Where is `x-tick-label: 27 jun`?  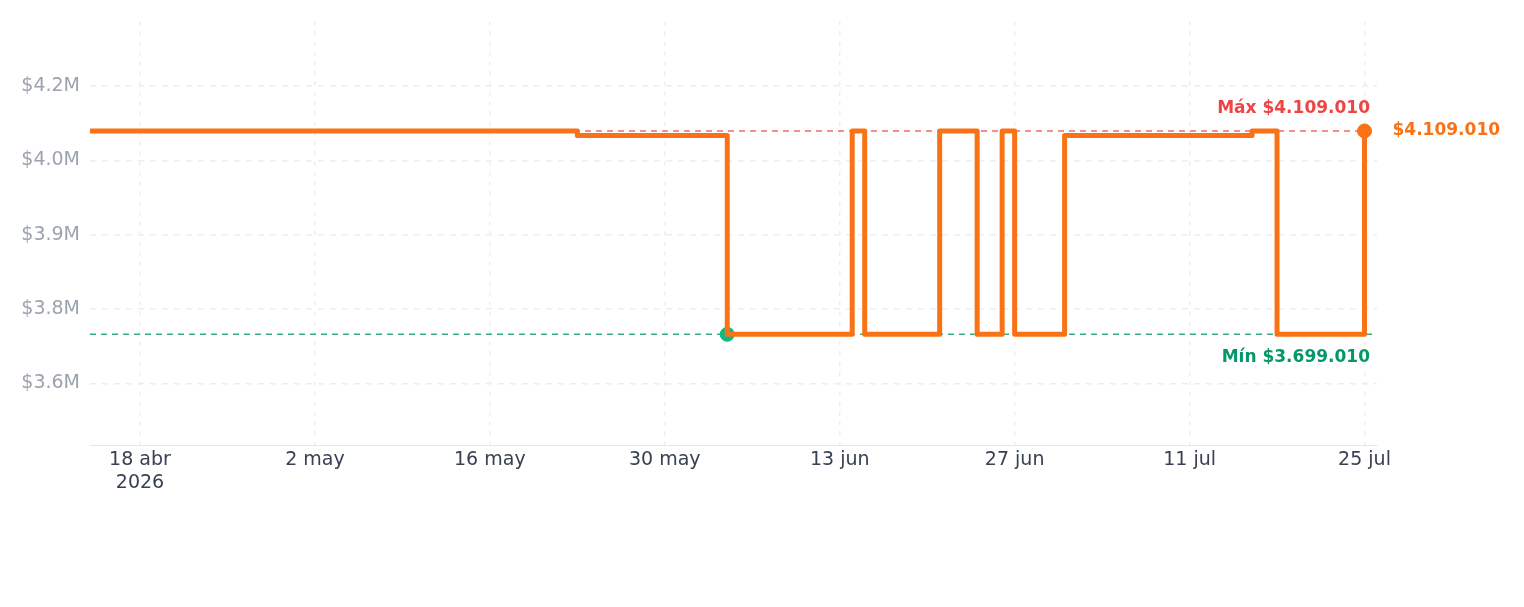 x-tick-label: 27 jun is located at coordinates (1014, 457).